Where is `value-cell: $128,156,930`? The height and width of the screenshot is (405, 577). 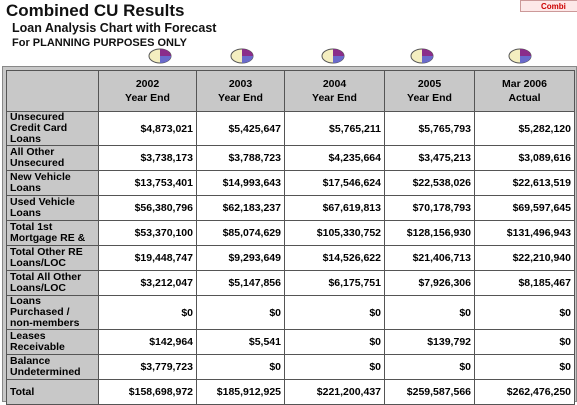
value-cell: $128,156,930 is located at coordinates (429, 233).